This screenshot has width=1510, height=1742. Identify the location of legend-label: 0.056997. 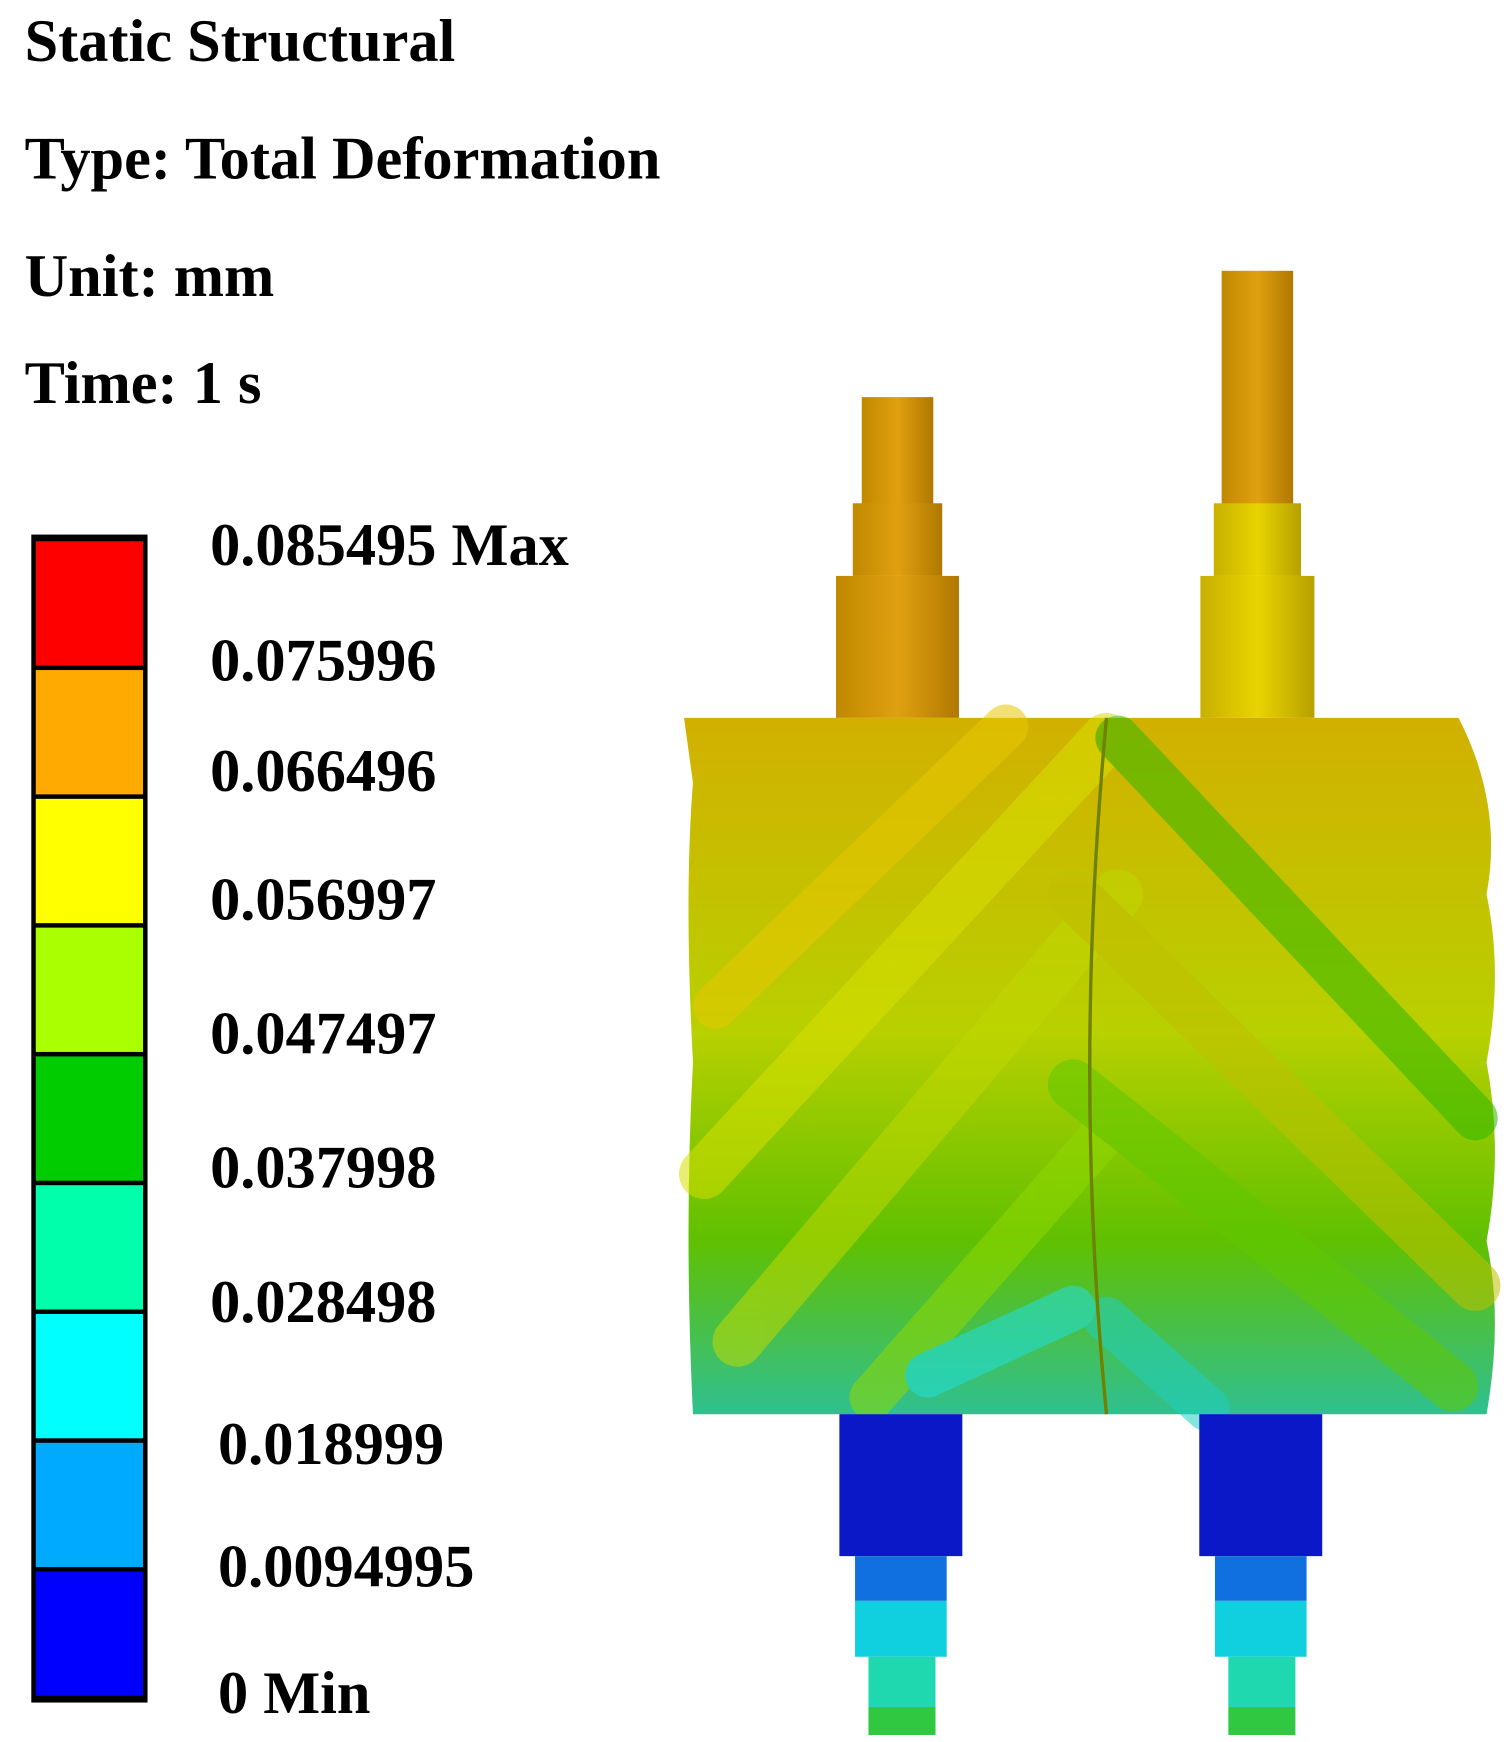
(323, 899).